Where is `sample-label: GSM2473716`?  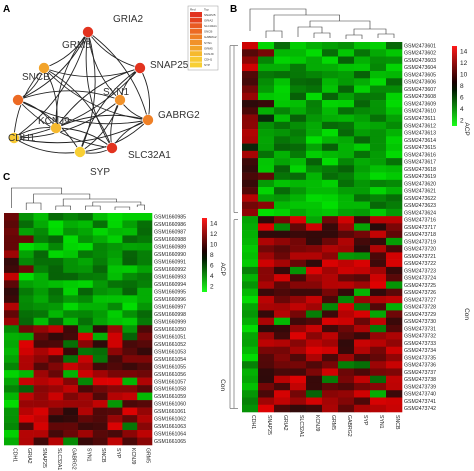
sample-label: GSM2473716 is located at coordinates (420, 221).